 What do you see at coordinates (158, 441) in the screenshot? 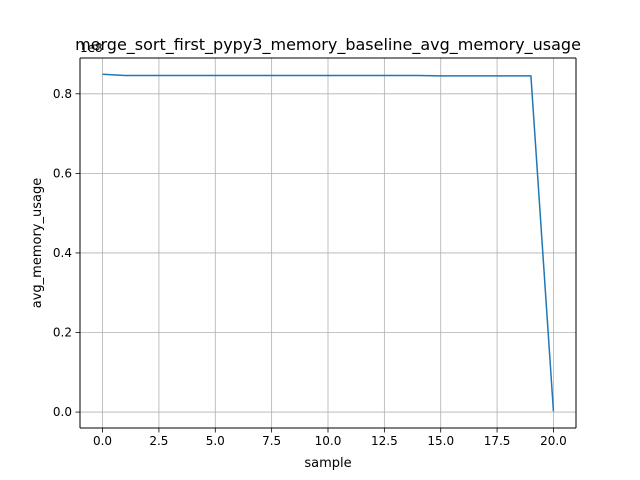
I see `x-tick-label: 2.5` at bounding box center [158, 441].